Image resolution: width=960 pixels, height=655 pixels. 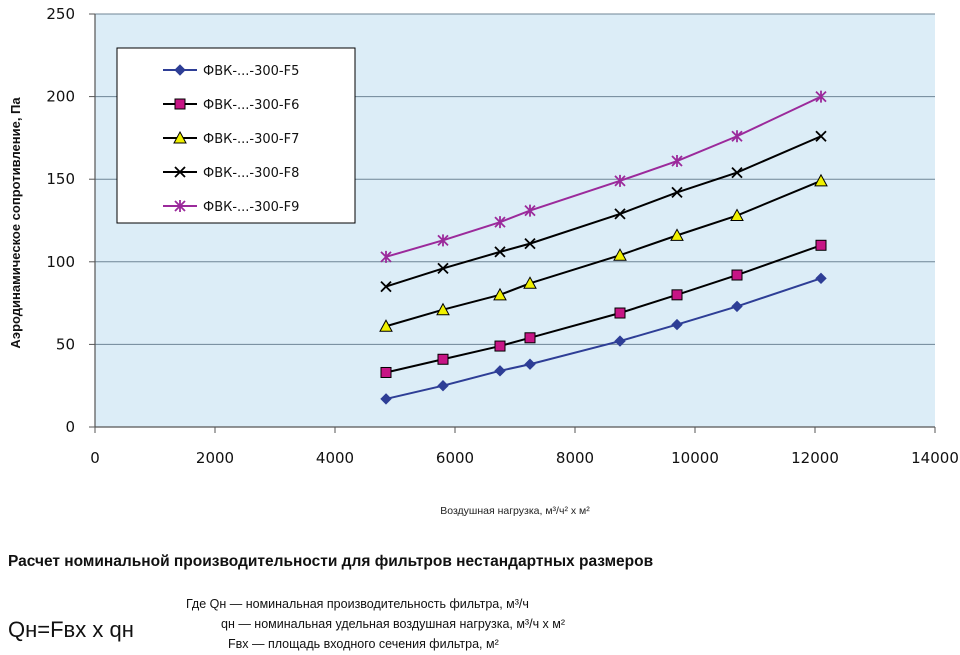 What do you see at coordinates (60, 262) in the screenshot?
I see `y-tick-label: 100` at bounding box center [60, 262].